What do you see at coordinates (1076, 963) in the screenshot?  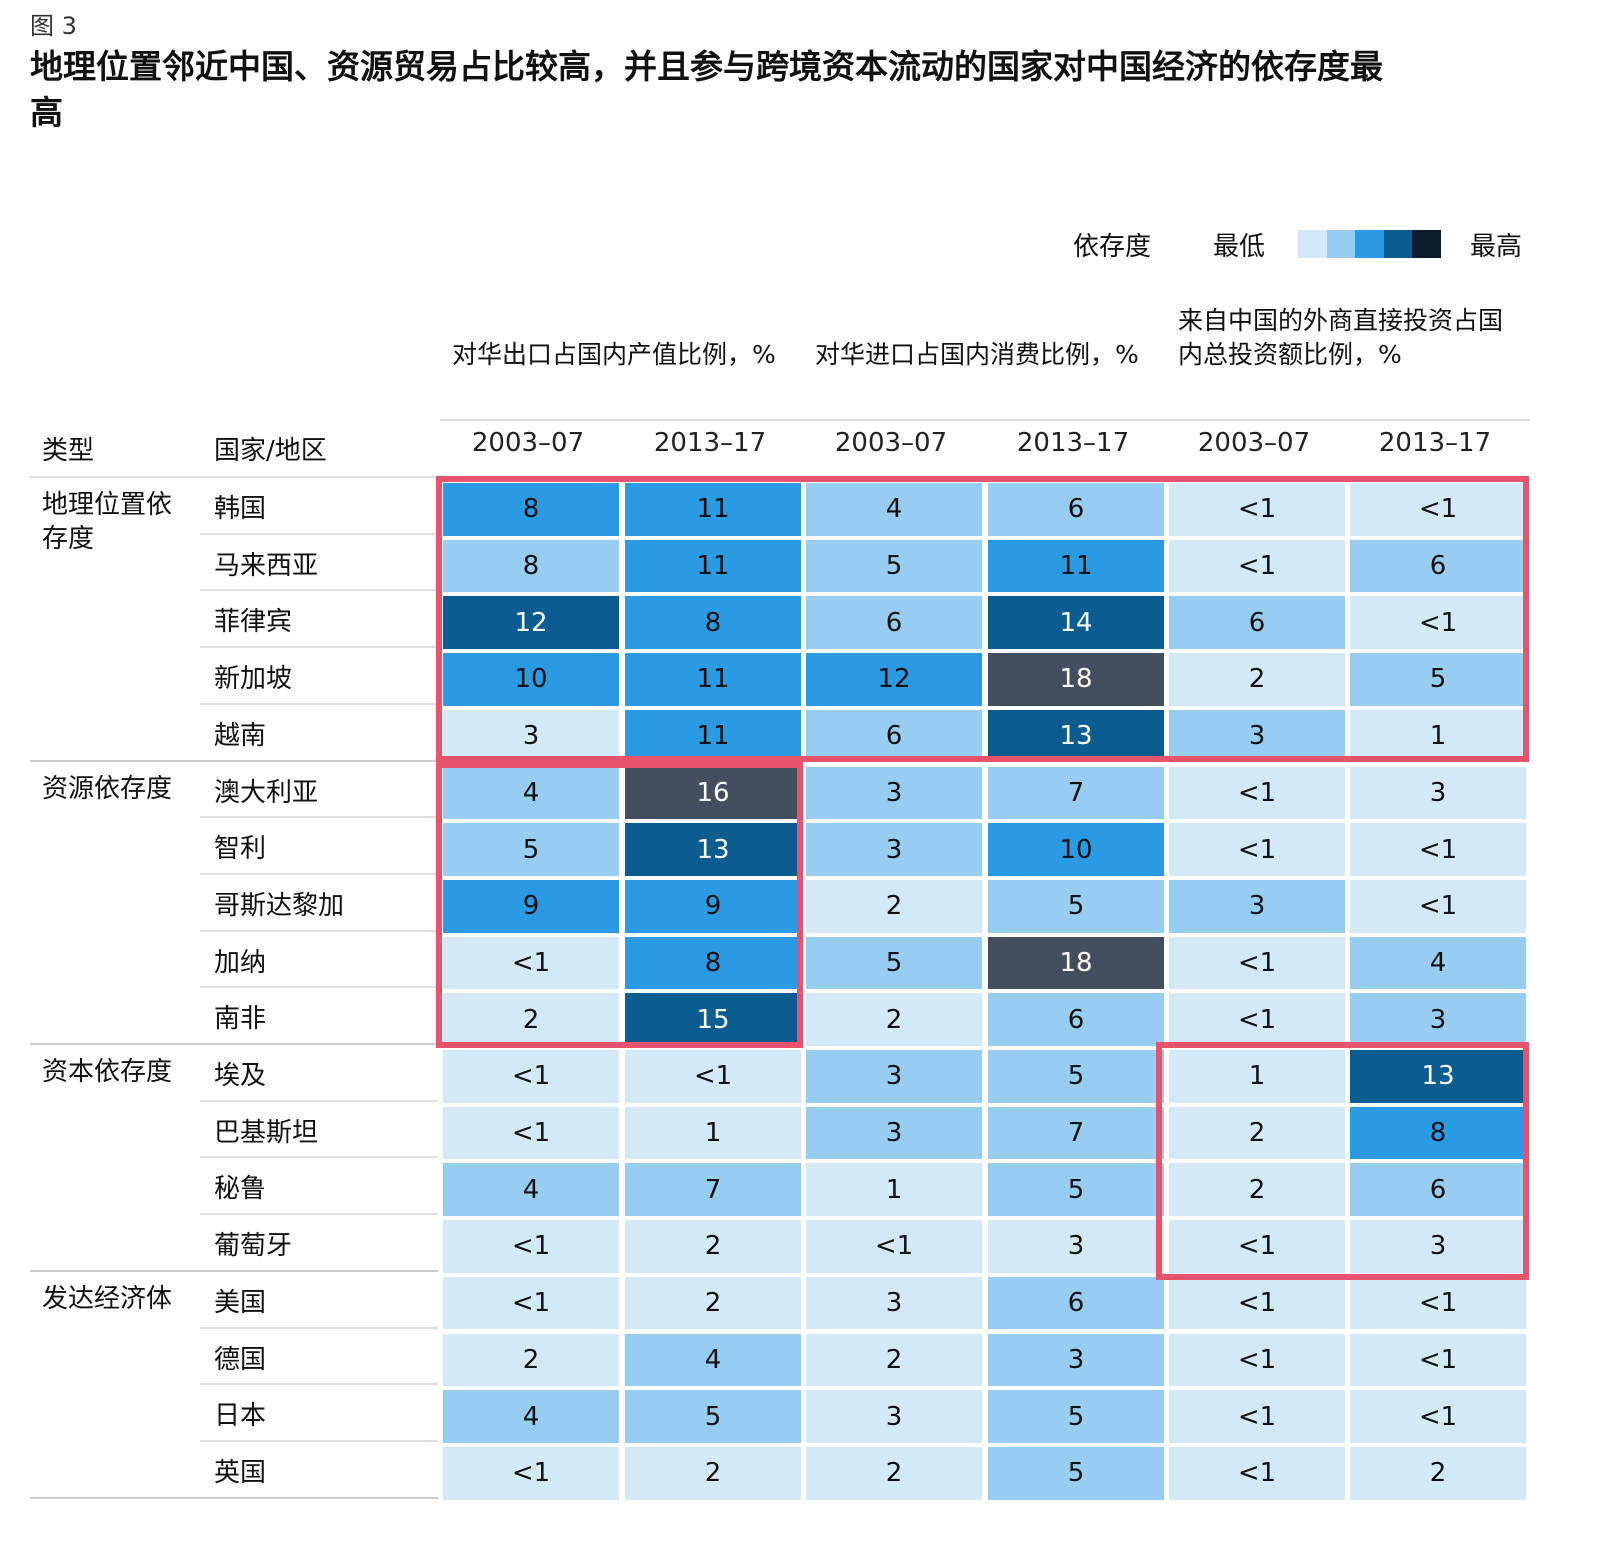 I see `heatmap-cell: 18` at bounding box center [1076, 963].